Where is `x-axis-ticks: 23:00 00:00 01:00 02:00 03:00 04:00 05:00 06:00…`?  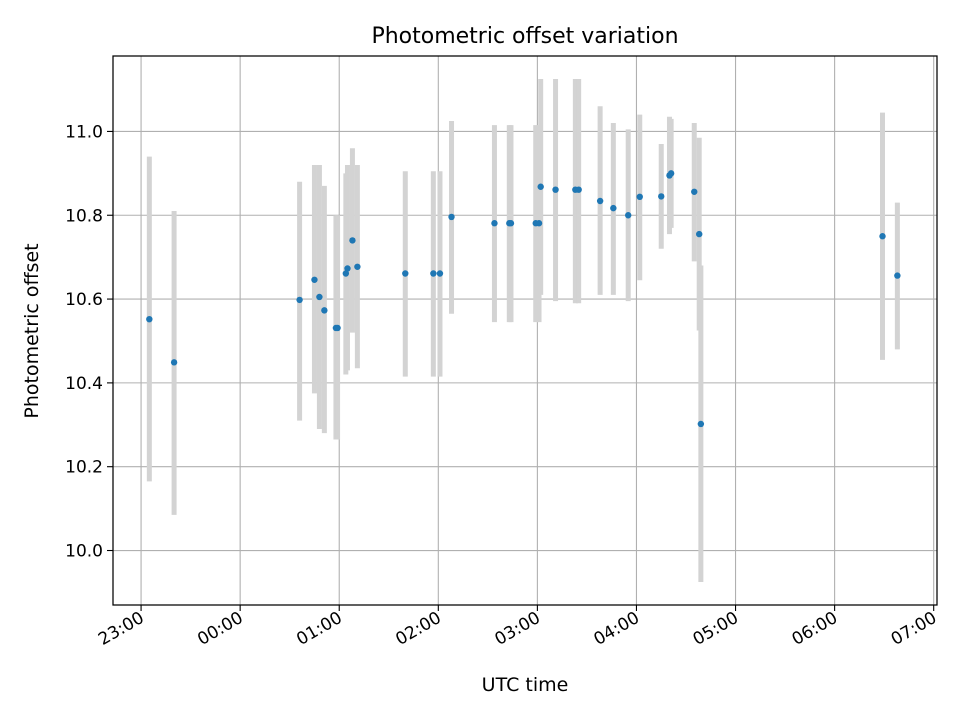 x-axis-ticks: 23:00 00:00 01:00 02:00 03:00 04:00 05:00 06:00… is located at coordinates (517, 627).